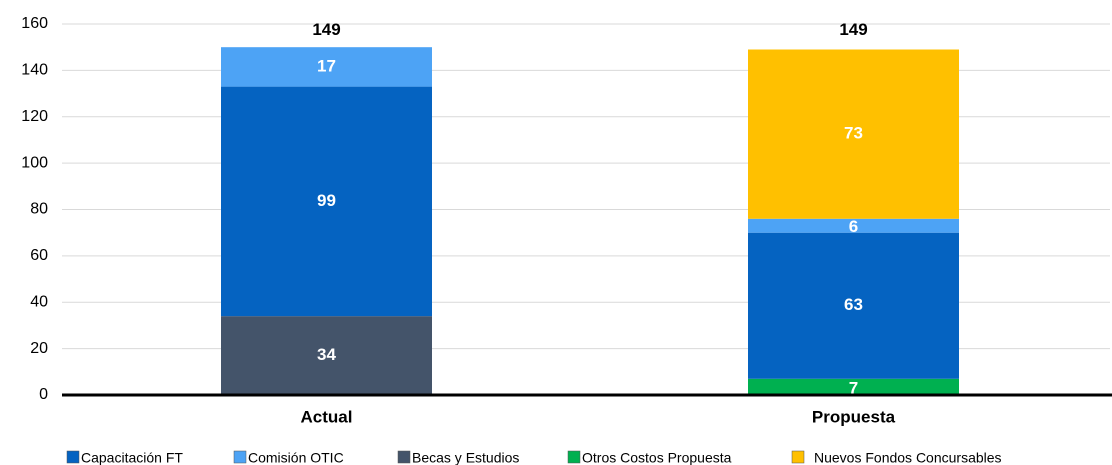 The width and height of the screenshot is (1112, 465). I want to click on legend-label: Nuevos Fondos Concursables, so click(908, 457).